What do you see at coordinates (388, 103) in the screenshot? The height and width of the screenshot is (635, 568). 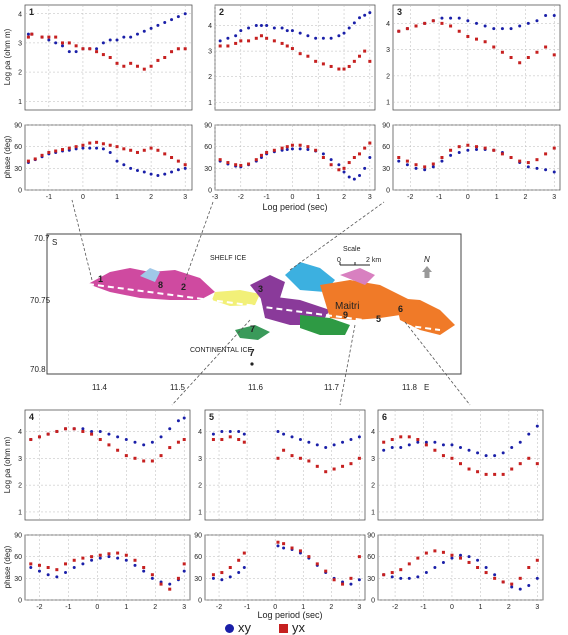 I see `y-tick-label: 1` at bounding box center [388, 103].